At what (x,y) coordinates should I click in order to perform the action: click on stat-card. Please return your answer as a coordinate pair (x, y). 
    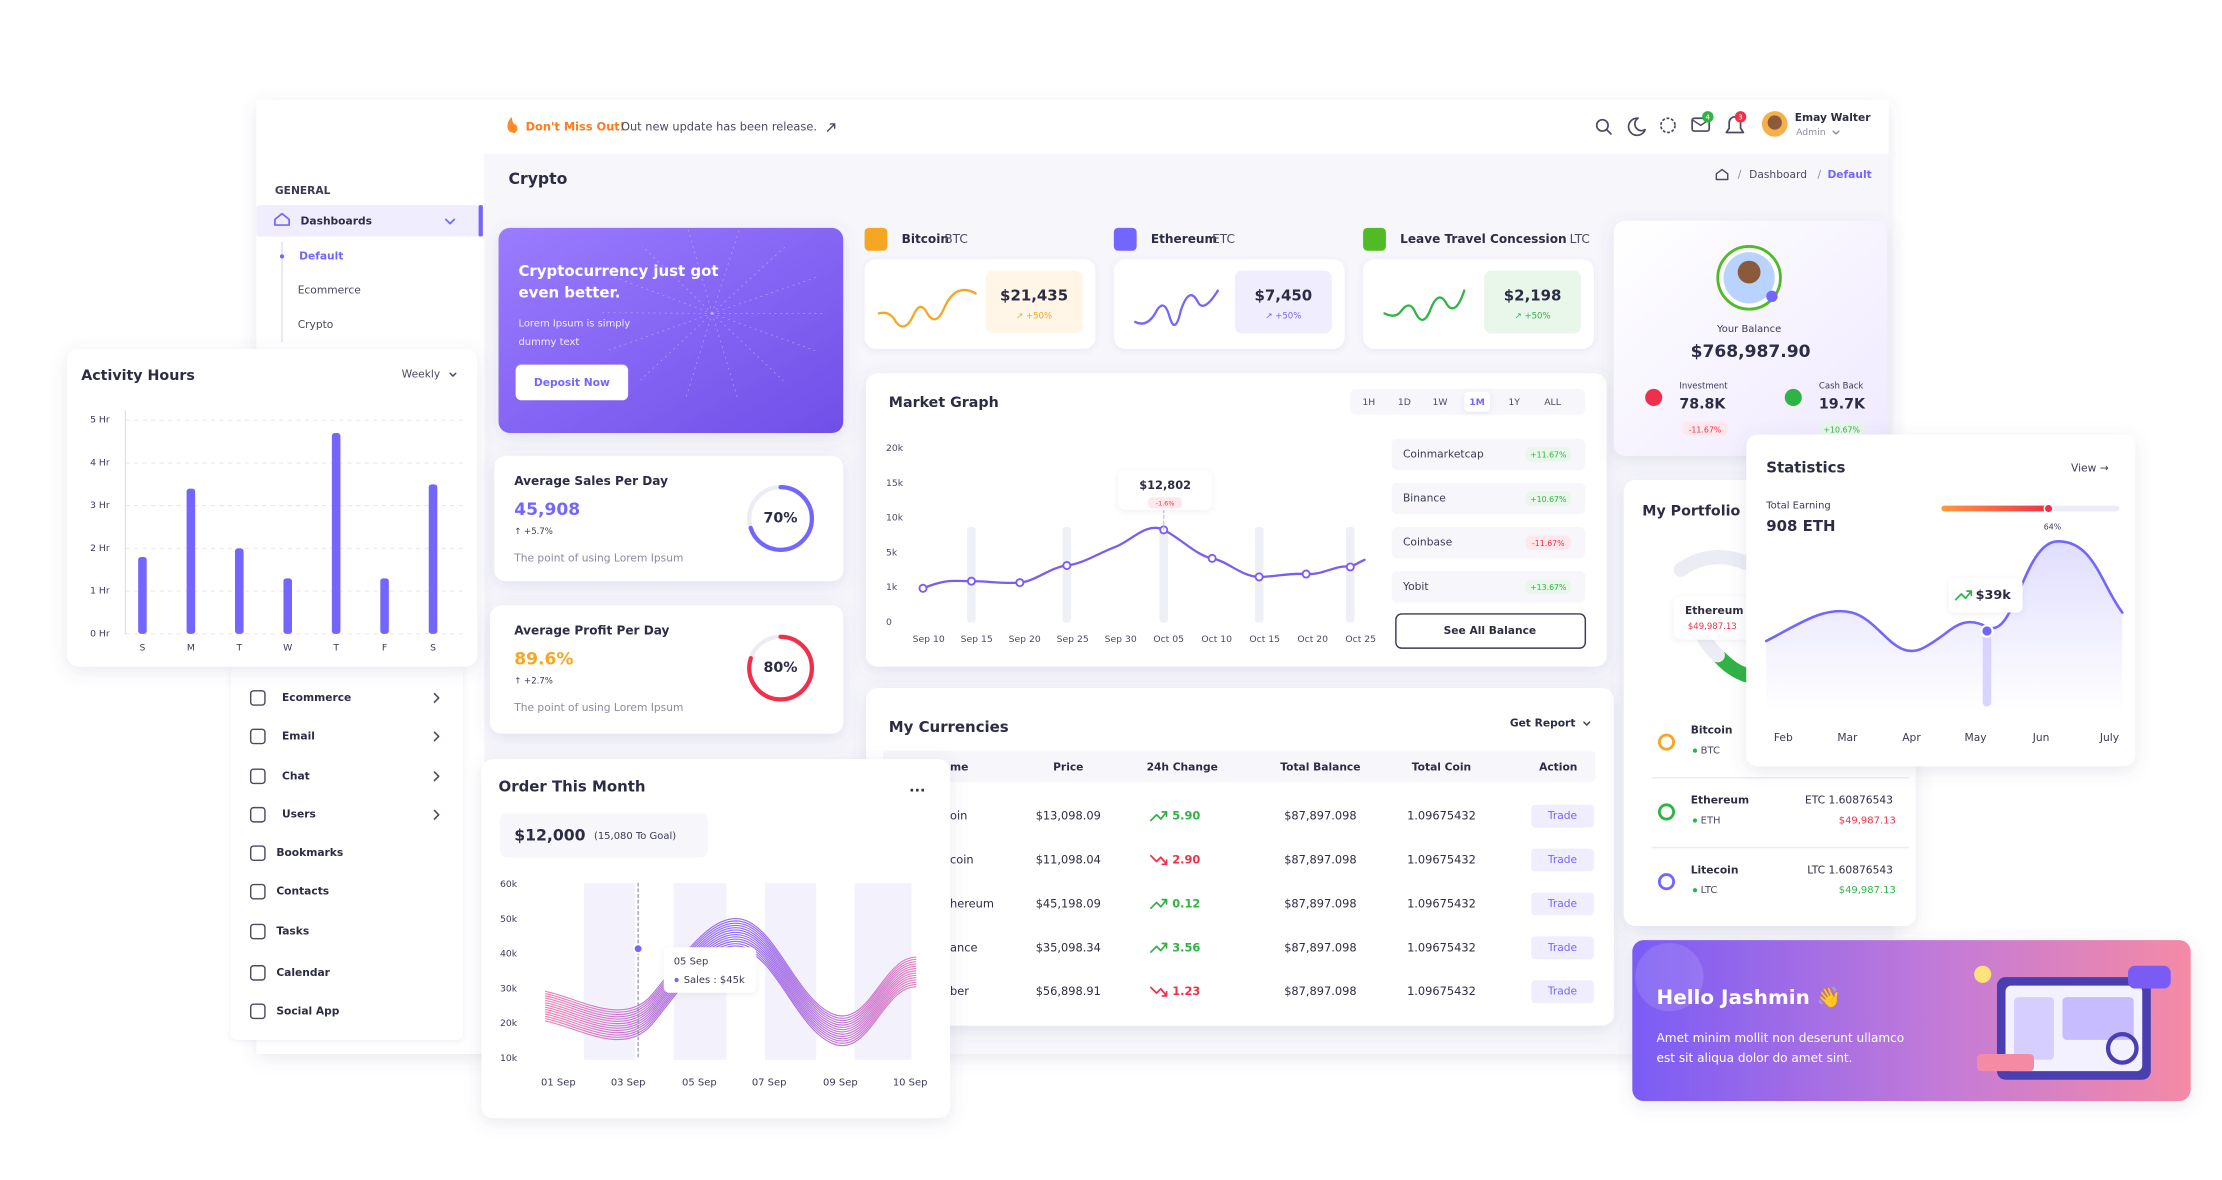
    Looking at the image, I should click on (666, 669).